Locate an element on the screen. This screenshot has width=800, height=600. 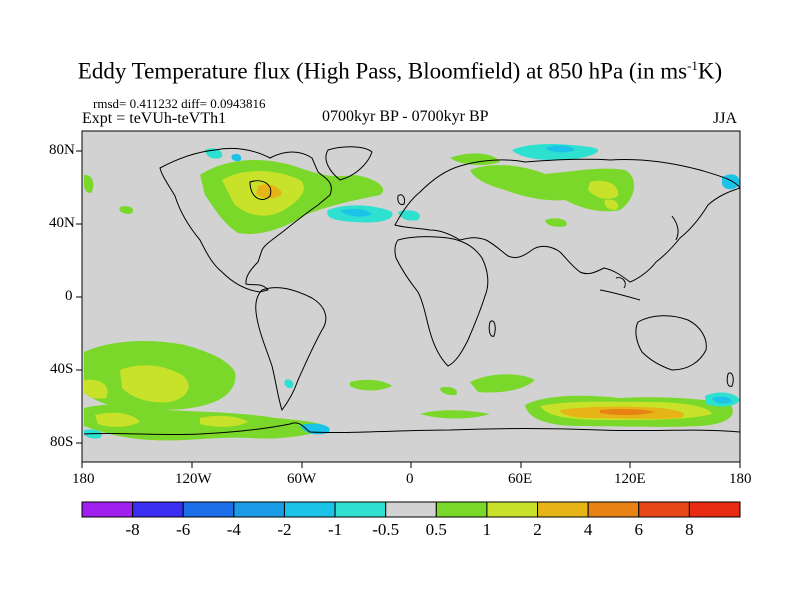
colorbar-label: 4 is located at coordinates (588, 529).